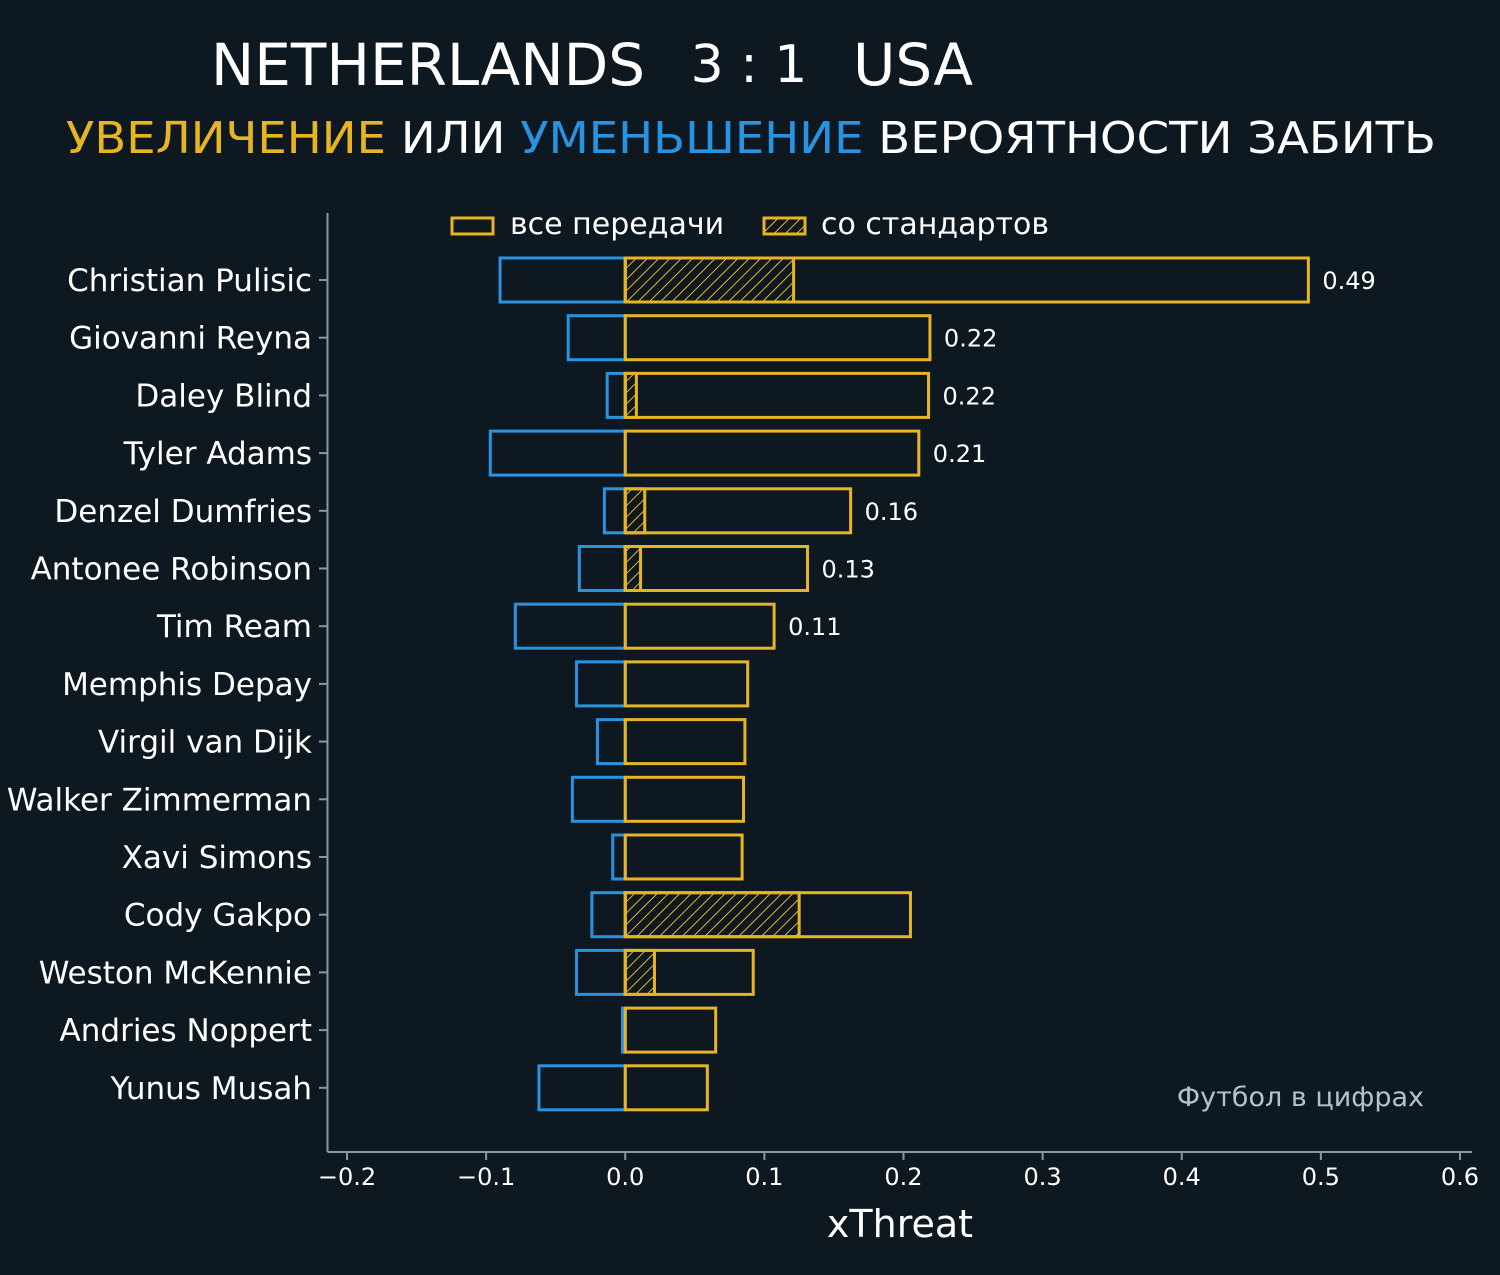  I want to click on player-name-label: Xavi Simons, so click(217, 858).